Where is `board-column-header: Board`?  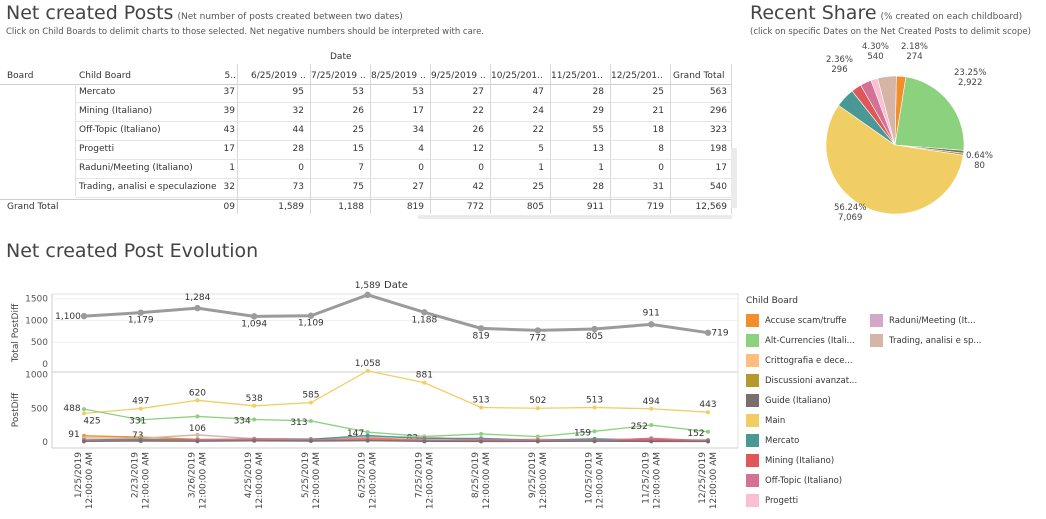
board-column-header: Board is located at coordinates (20, 76).